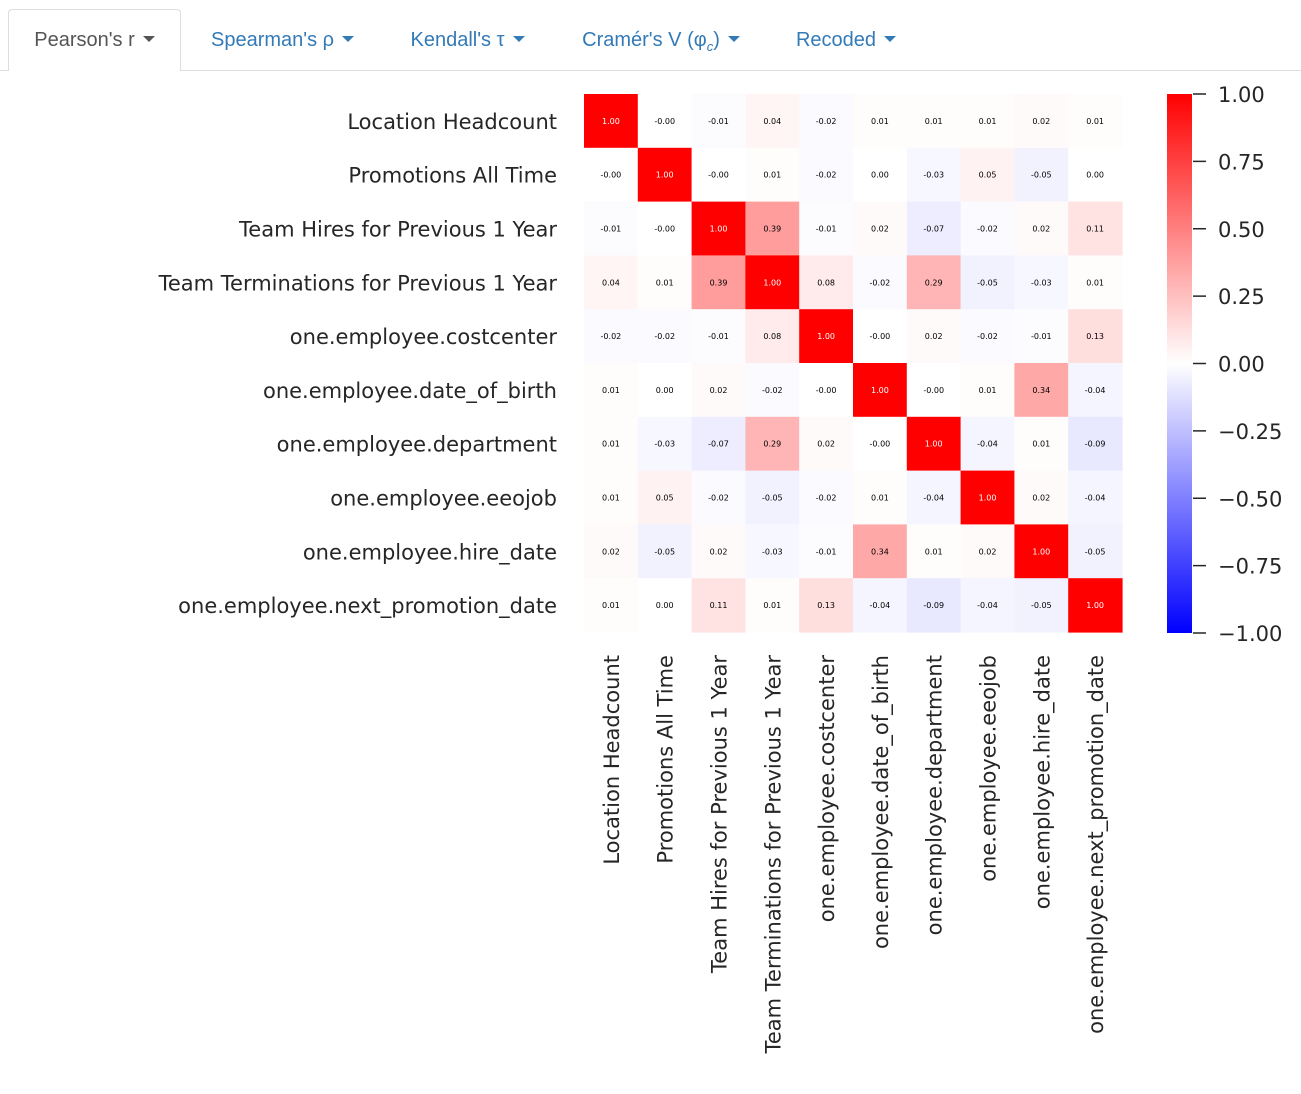  Describe the element at coordinates (772, 444) in the screenshot. I see `cell-value-label: 0.29` at that location.